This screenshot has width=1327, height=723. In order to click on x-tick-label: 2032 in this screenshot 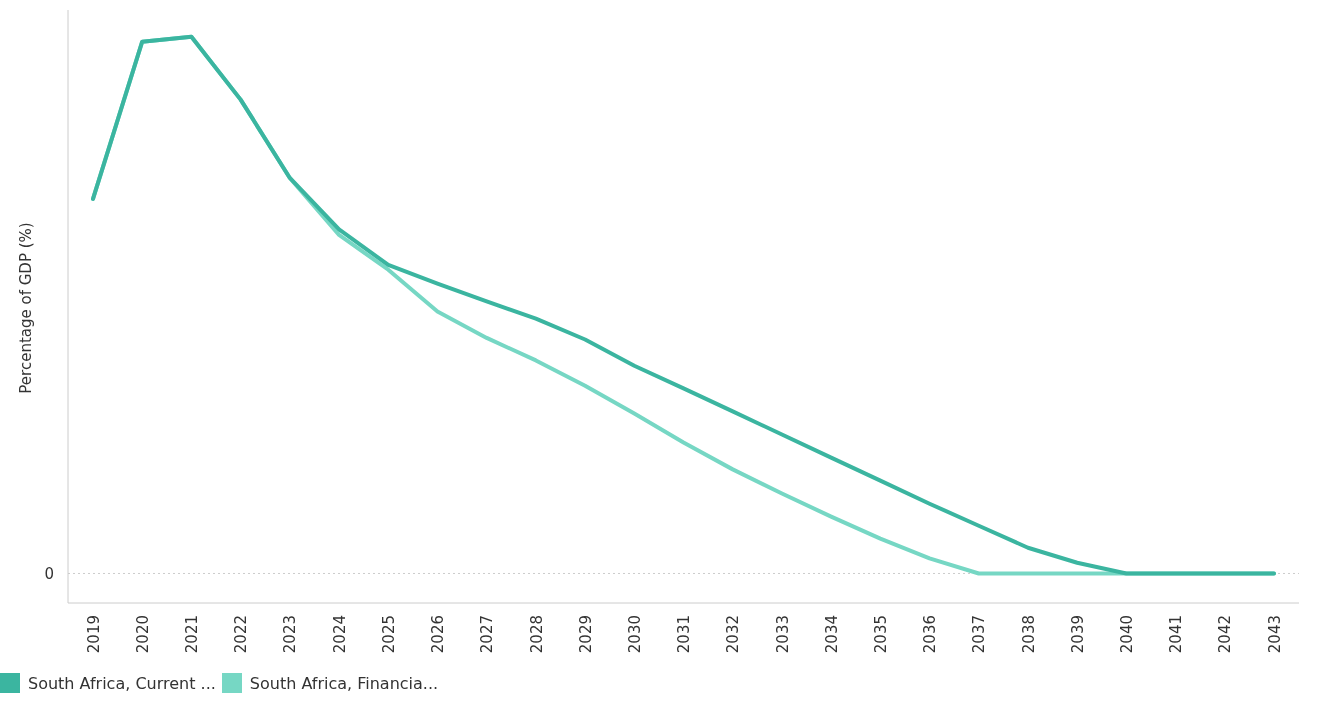, I will do `click(733, 634)`.